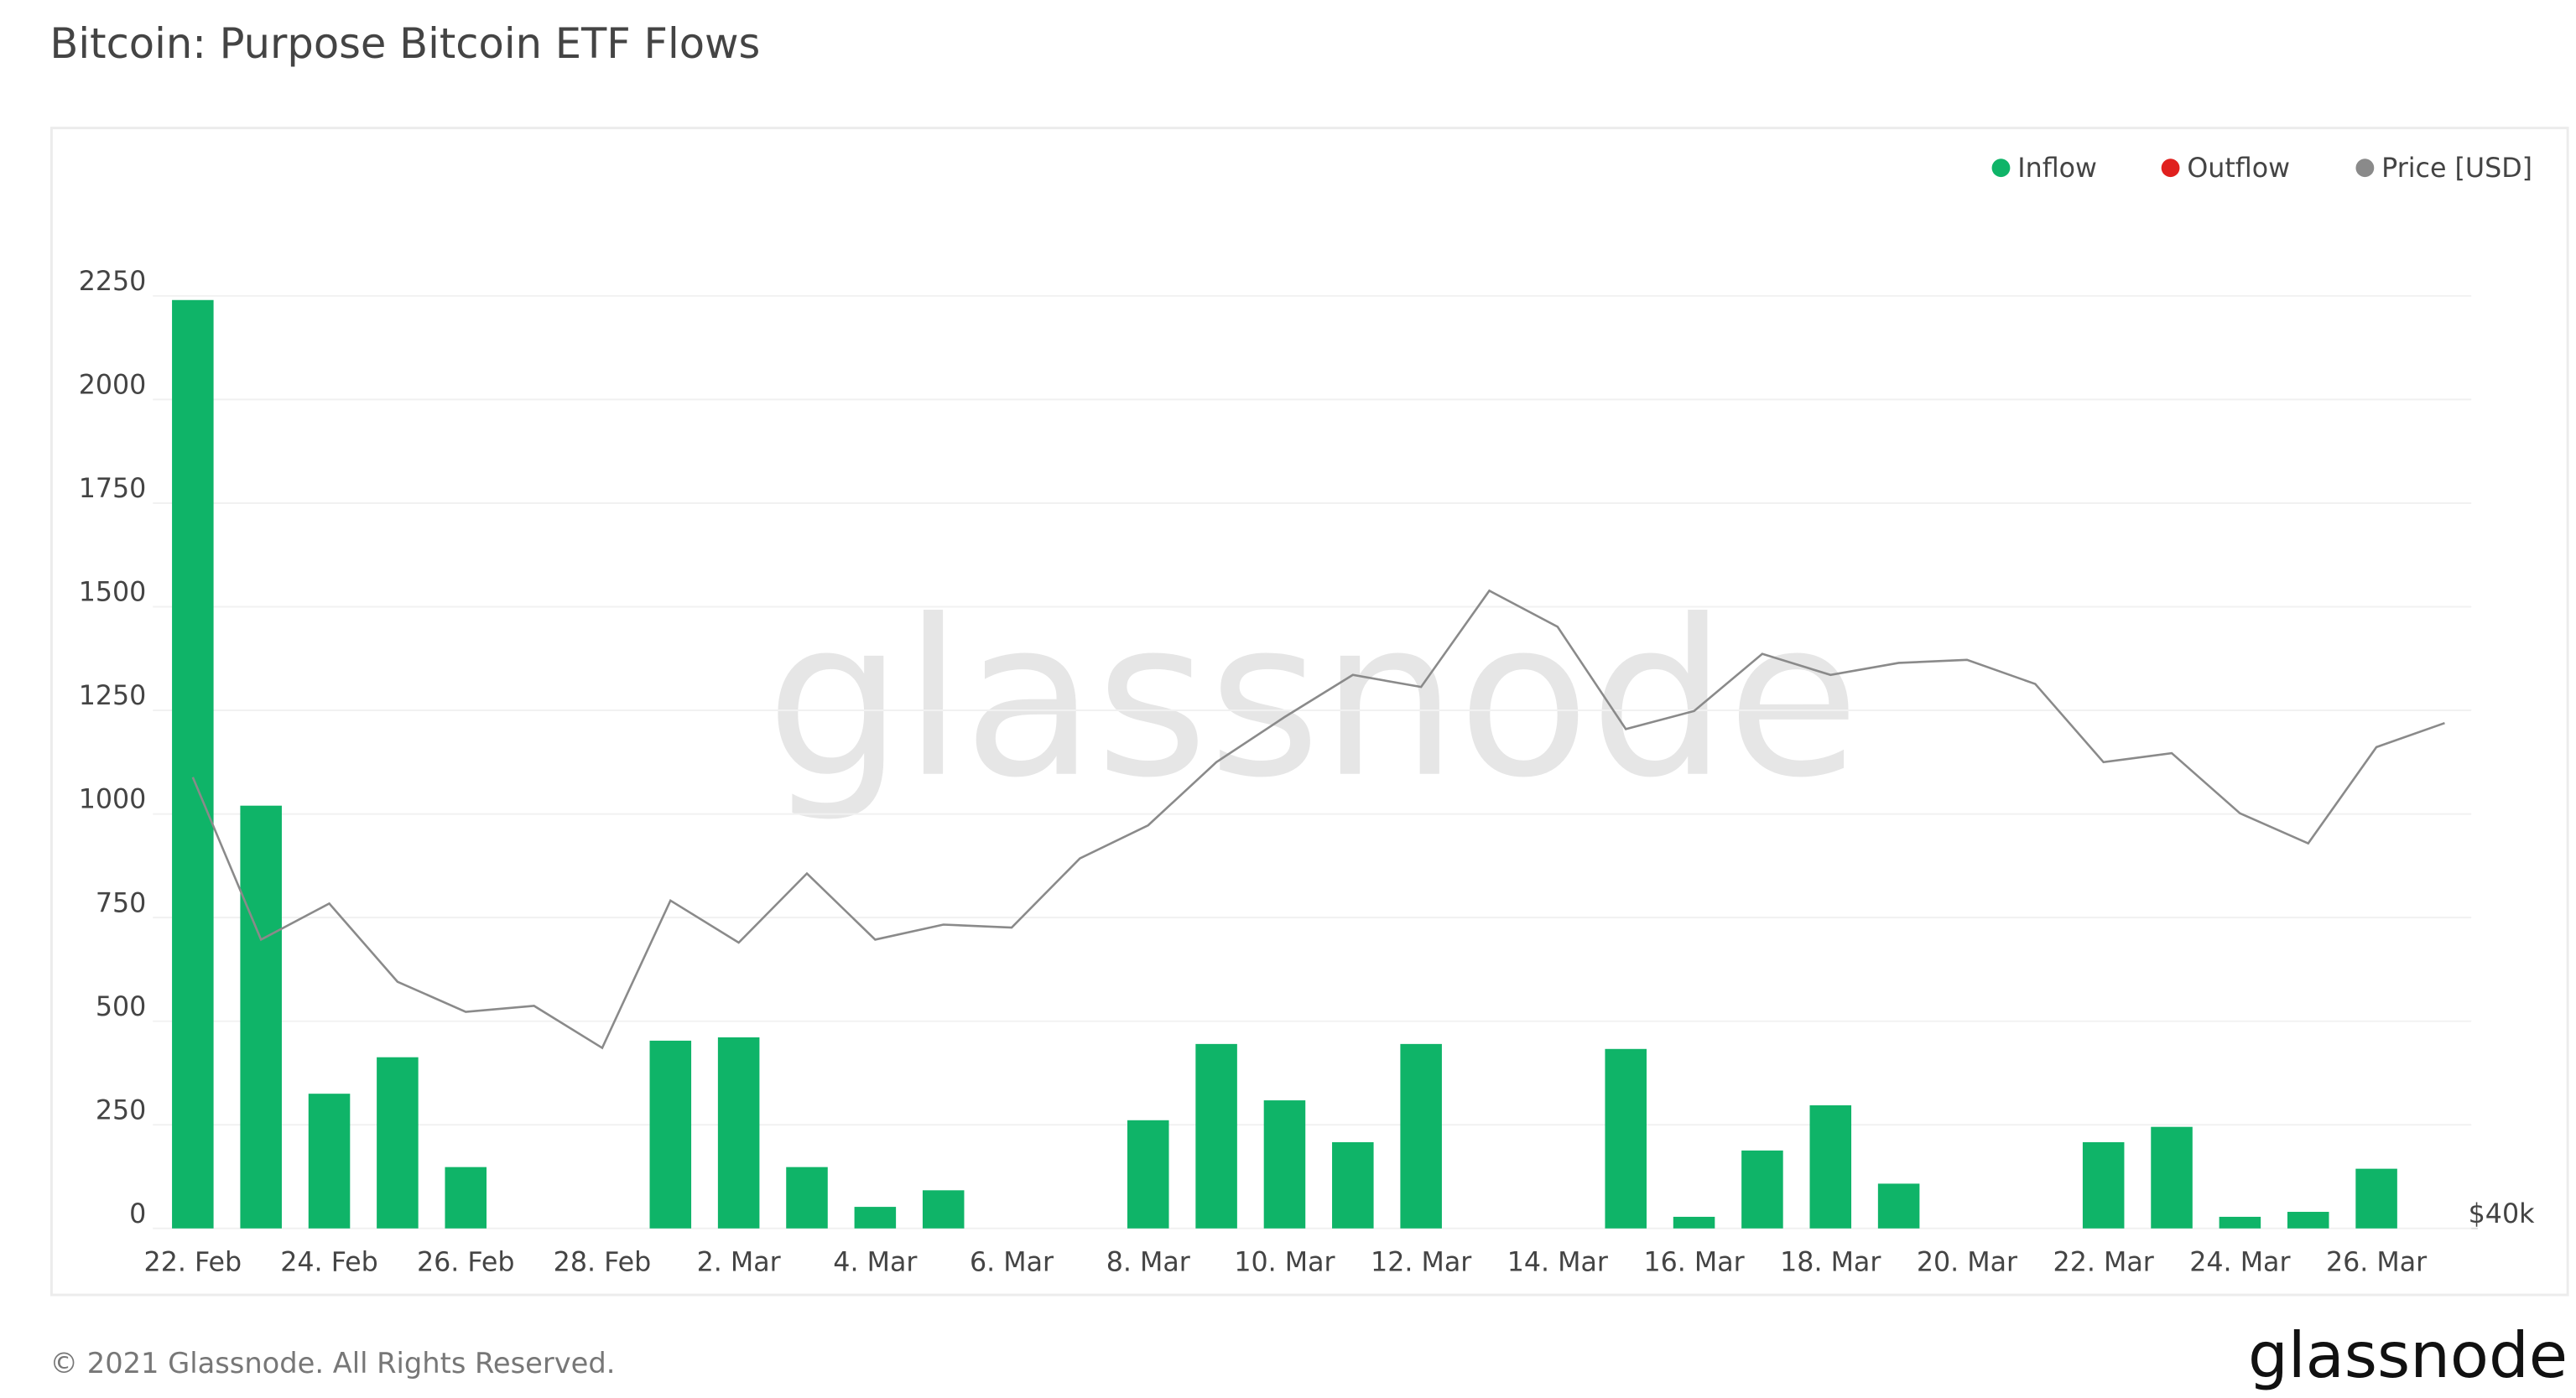  What do you see at coordinates (1830, 1262) in the screenshot?
I see `x-tick-label: 18. Mar` at bounding box center [1830, 1262].